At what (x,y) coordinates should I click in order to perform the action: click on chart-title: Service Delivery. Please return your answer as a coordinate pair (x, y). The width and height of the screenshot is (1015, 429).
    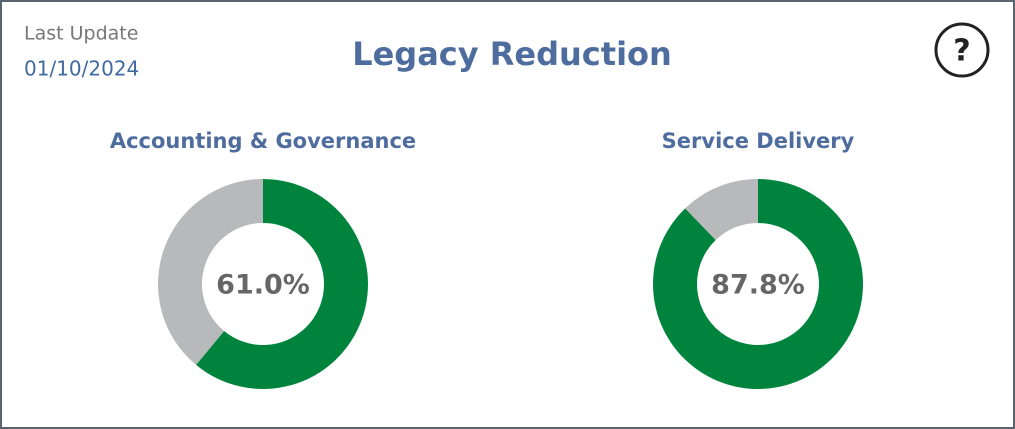
    Looking at the image, I should click on (758, 141).